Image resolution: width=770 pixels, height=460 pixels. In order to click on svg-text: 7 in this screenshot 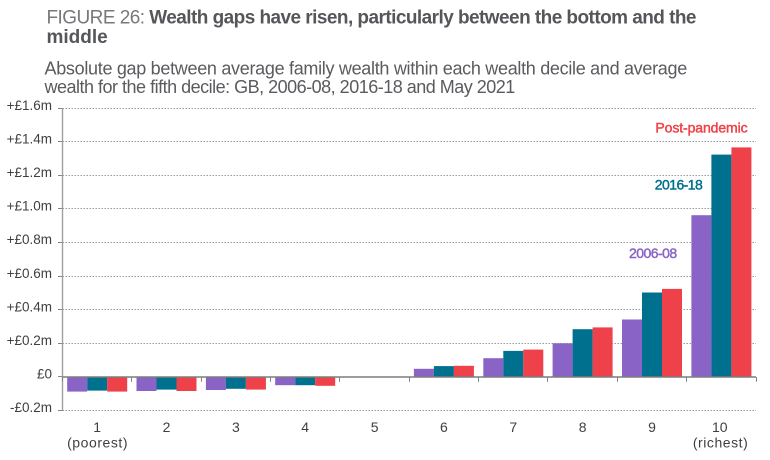, I will do `click(513, 427)`.